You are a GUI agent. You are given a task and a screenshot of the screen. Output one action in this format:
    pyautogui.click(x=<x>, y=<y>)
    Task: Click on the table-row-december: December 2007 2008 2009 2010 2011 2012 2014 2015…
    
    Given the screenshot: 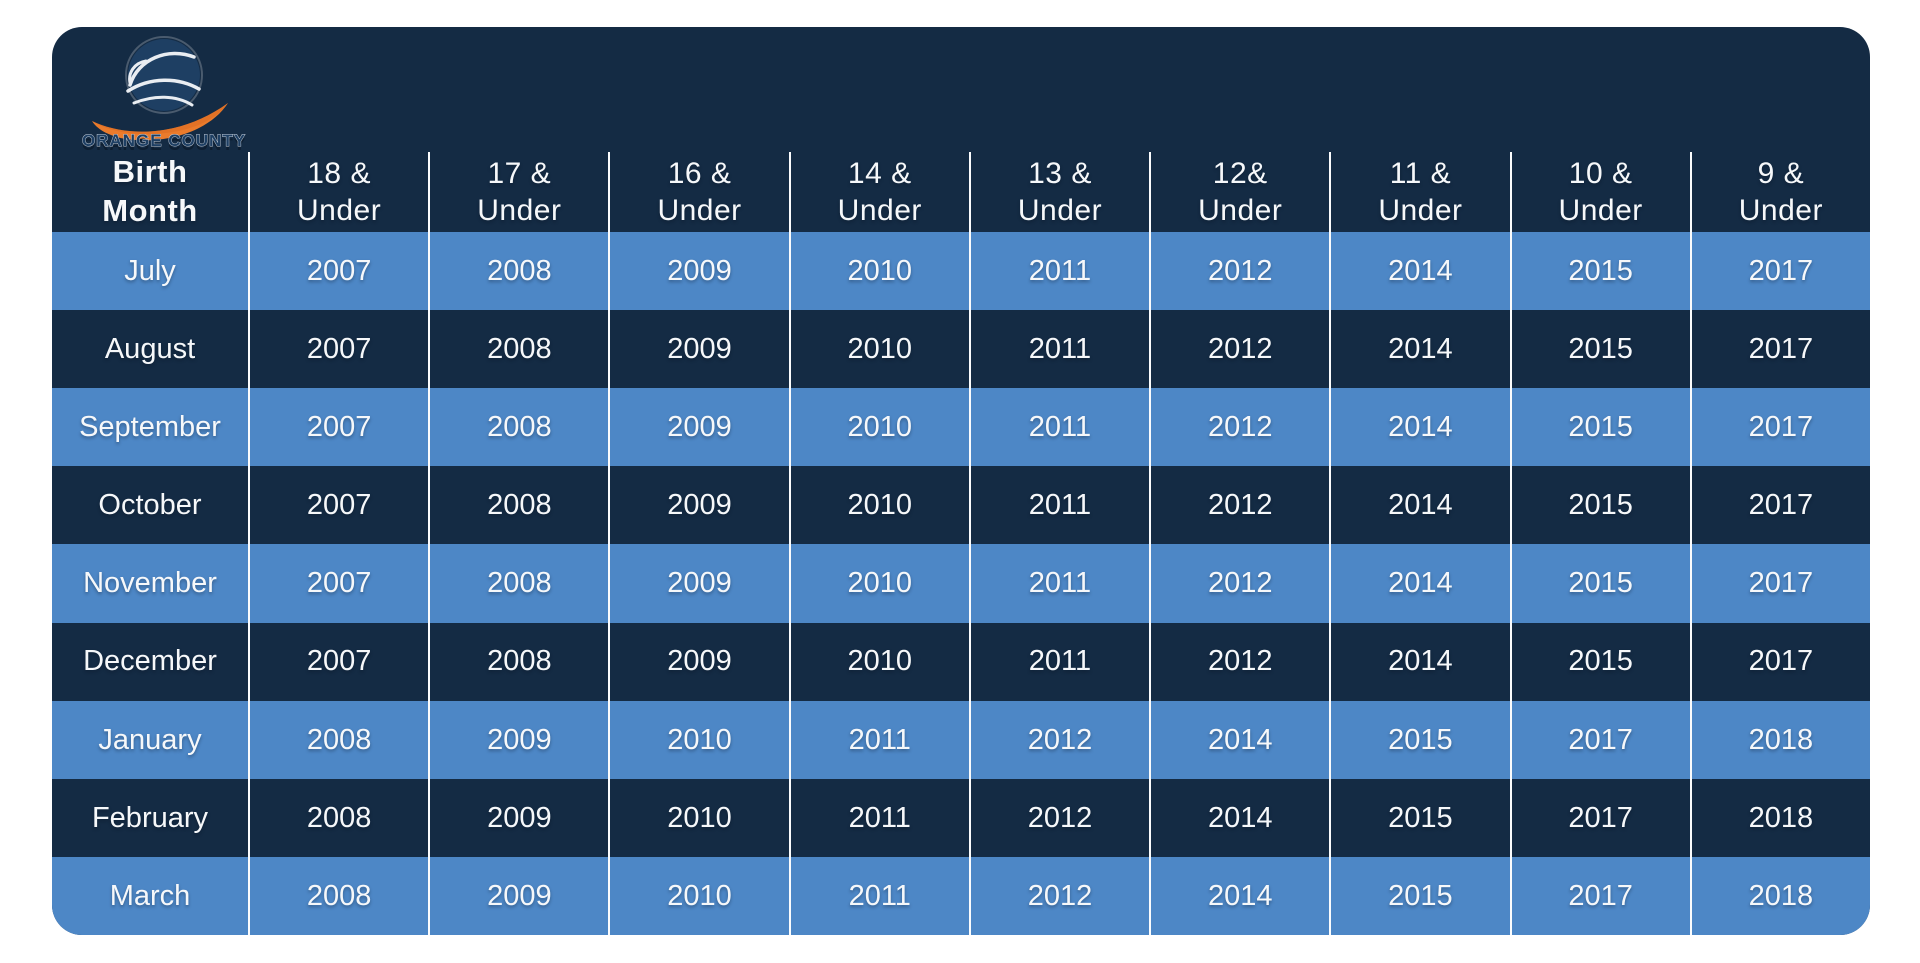 What is the action you would take?
    pyautogui.click(x=961, y=661)
    